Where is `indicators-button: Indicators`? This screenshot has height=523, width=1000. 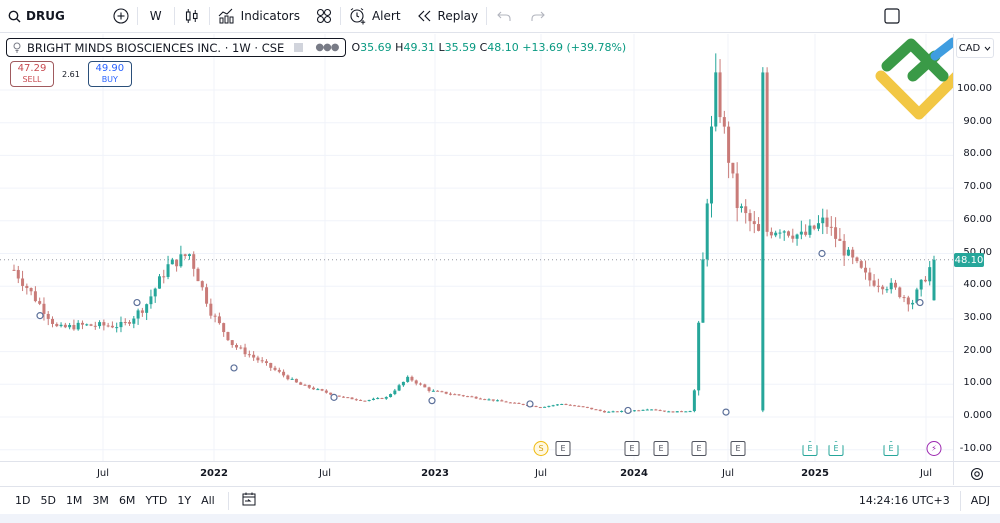 indicators-button: Indicators is located at coordinates (259, 16).